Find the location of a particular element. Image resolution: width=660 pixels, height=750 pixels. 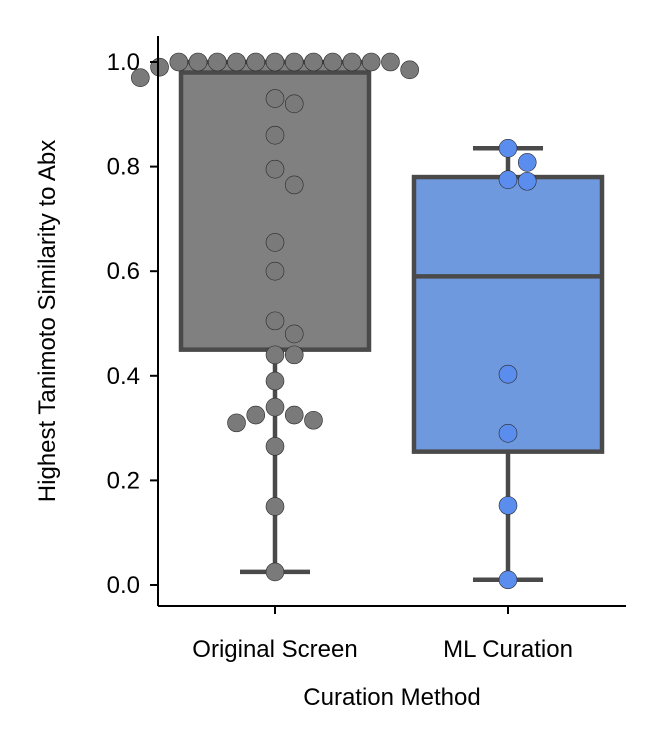

x-axis-title: Curation Method is located at coordinates (391, 697).